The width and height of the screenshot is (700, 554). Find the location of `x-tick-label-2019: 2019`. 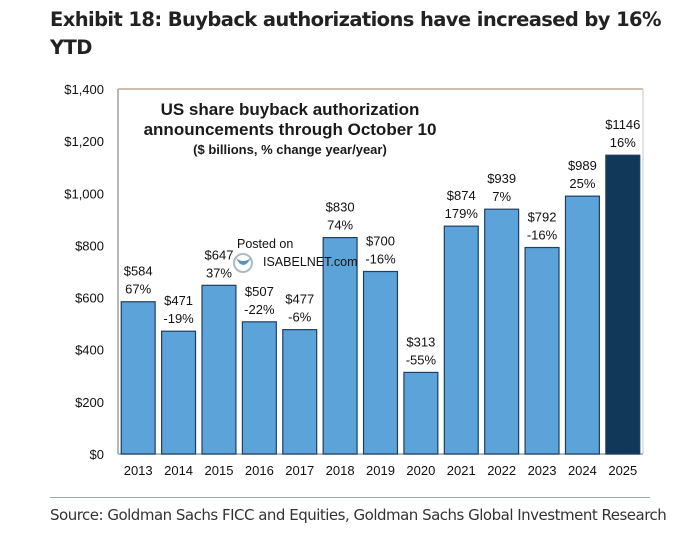

x-tick-label-2019: 2019 is located at coordinates (380, 470).